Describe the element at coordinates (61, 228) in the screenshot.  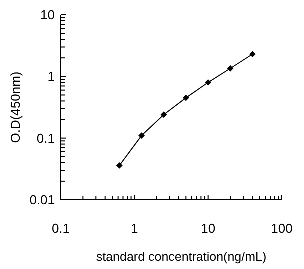
I see `x-tick-label: 0.1` at that location.